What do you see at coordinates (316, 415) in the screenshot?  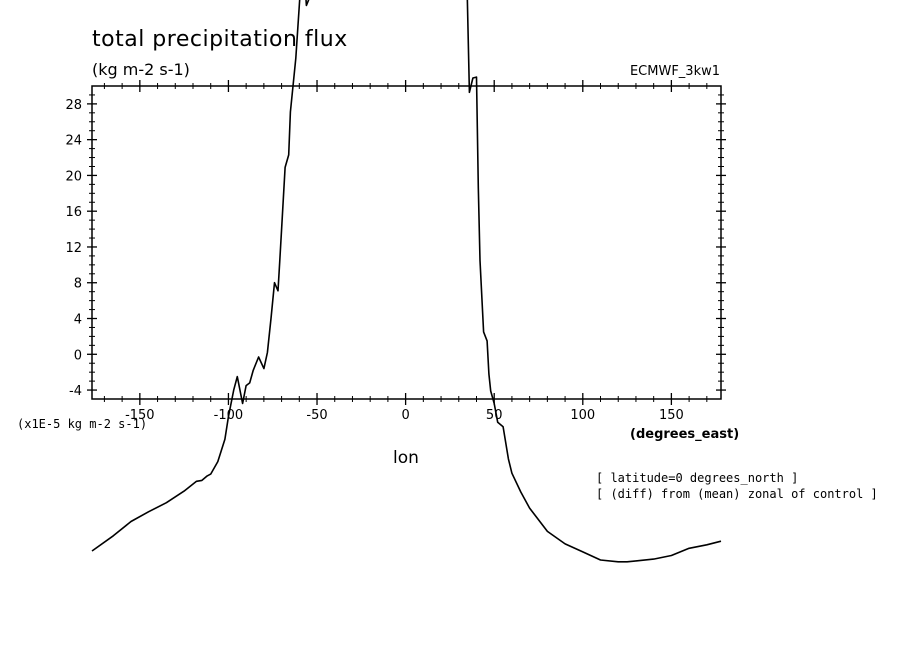 I see `x-tick-label: -50` at bounding box center [316, 415].